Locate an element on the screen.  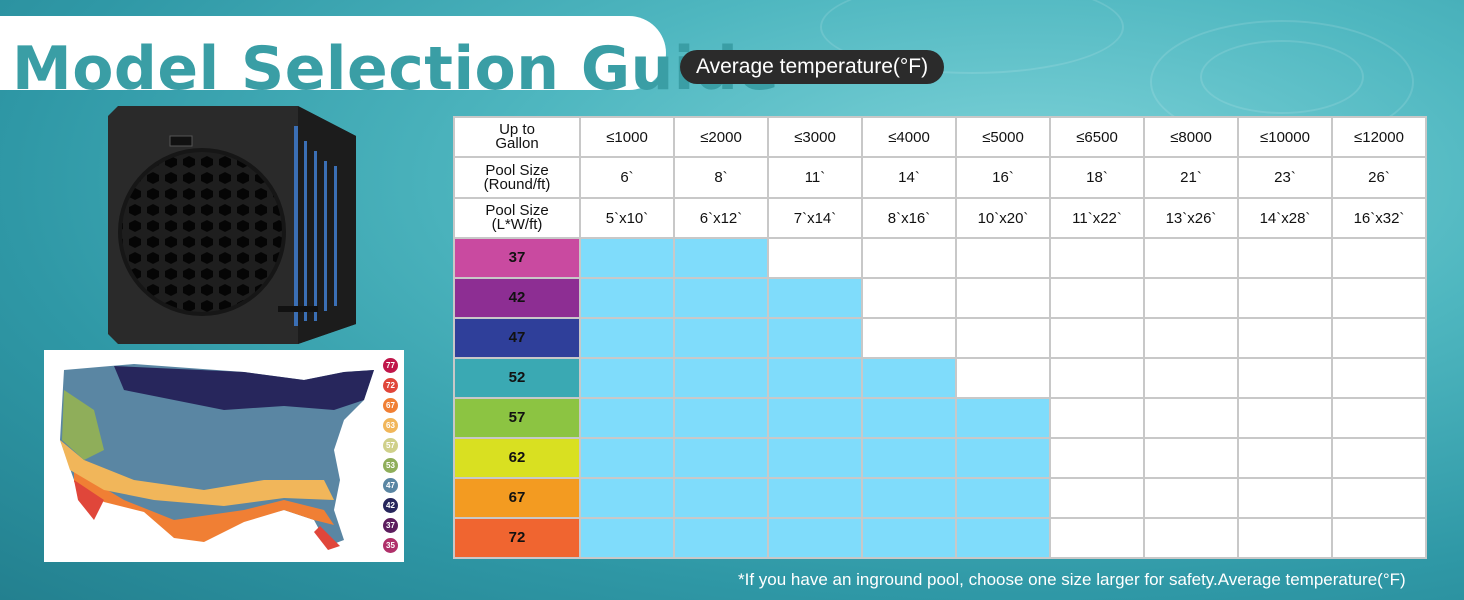
temperature-label: 67 is located at coordinates (517, 498).